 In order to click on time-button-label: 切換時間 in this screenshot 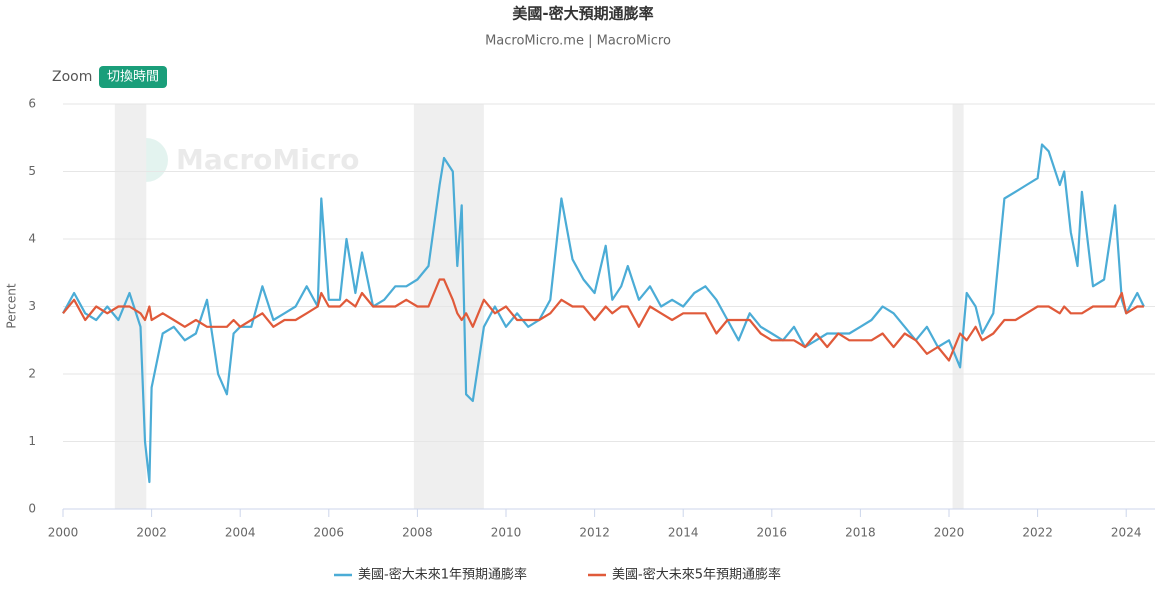, I will do `click(133, 77)`.